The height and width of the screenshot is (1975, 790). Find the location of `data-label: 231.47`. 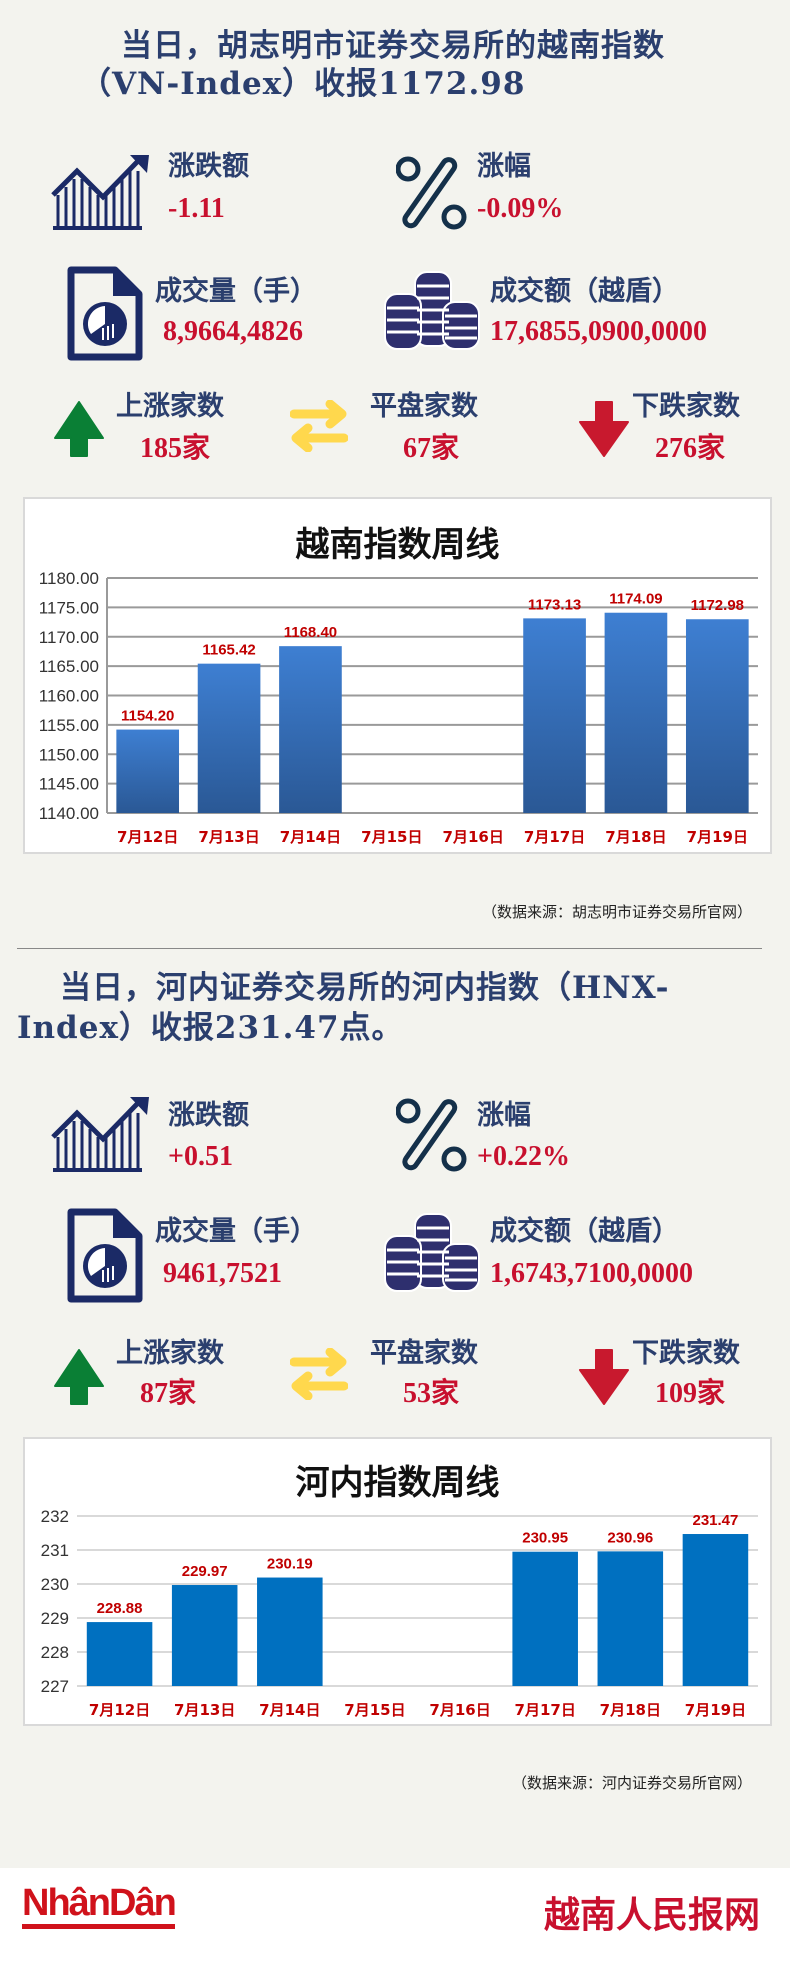

data-label: 231.47 is located at coordinates (715, 1520).